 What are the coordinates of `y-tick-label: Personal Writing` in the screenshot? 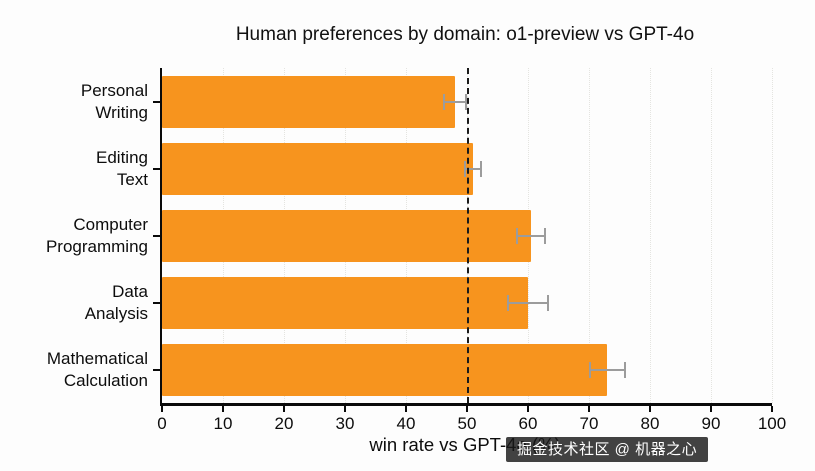 It's located at (114, 101).